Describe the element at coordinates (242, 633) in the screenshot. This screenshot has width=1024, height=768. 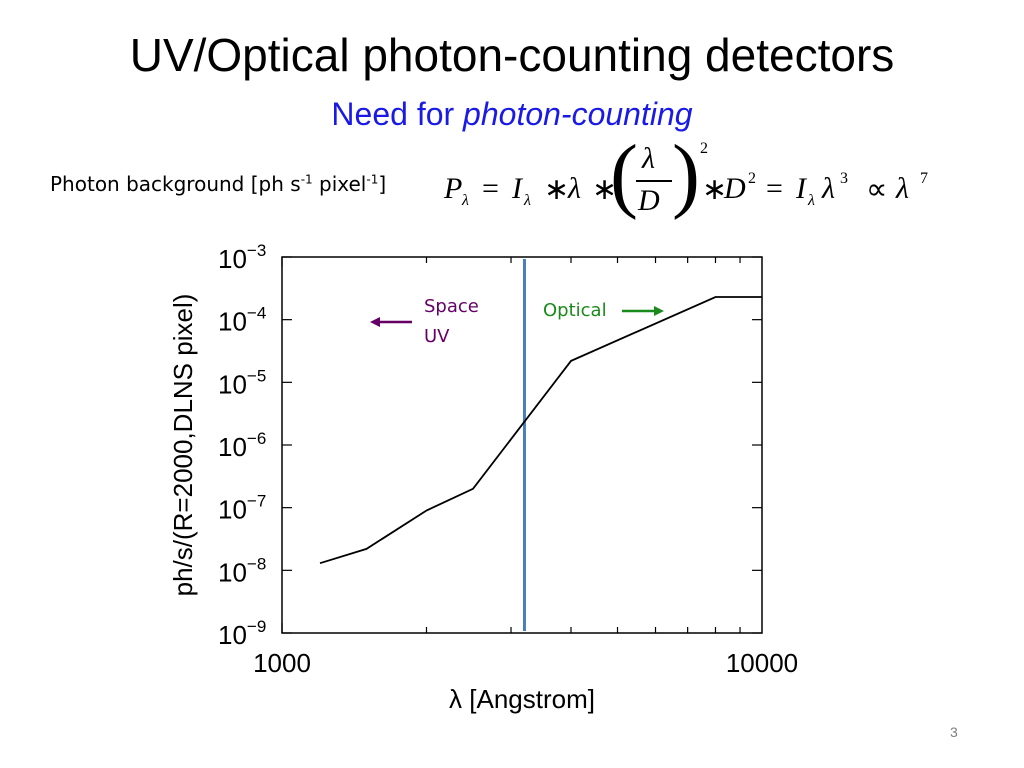
I see `y-tick-label: 10⁻⁹` at that location.